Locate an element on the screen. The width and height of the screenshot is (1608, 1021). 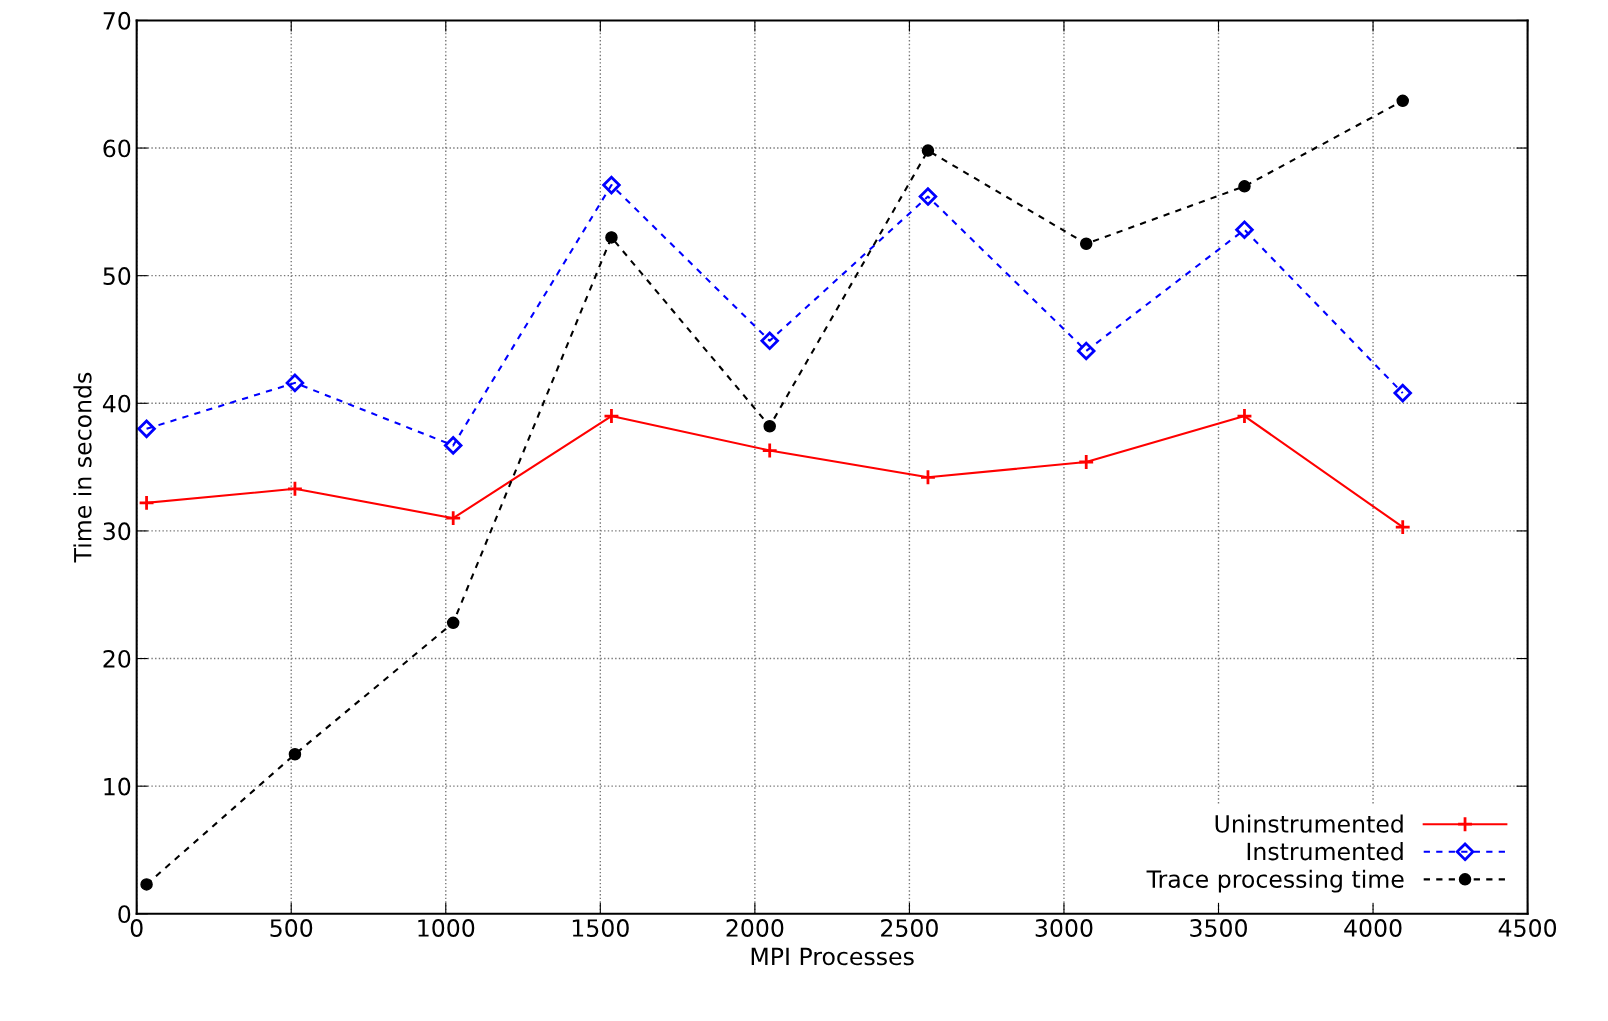
x-tick-label: 2000 is located at coordinates (755, 928).